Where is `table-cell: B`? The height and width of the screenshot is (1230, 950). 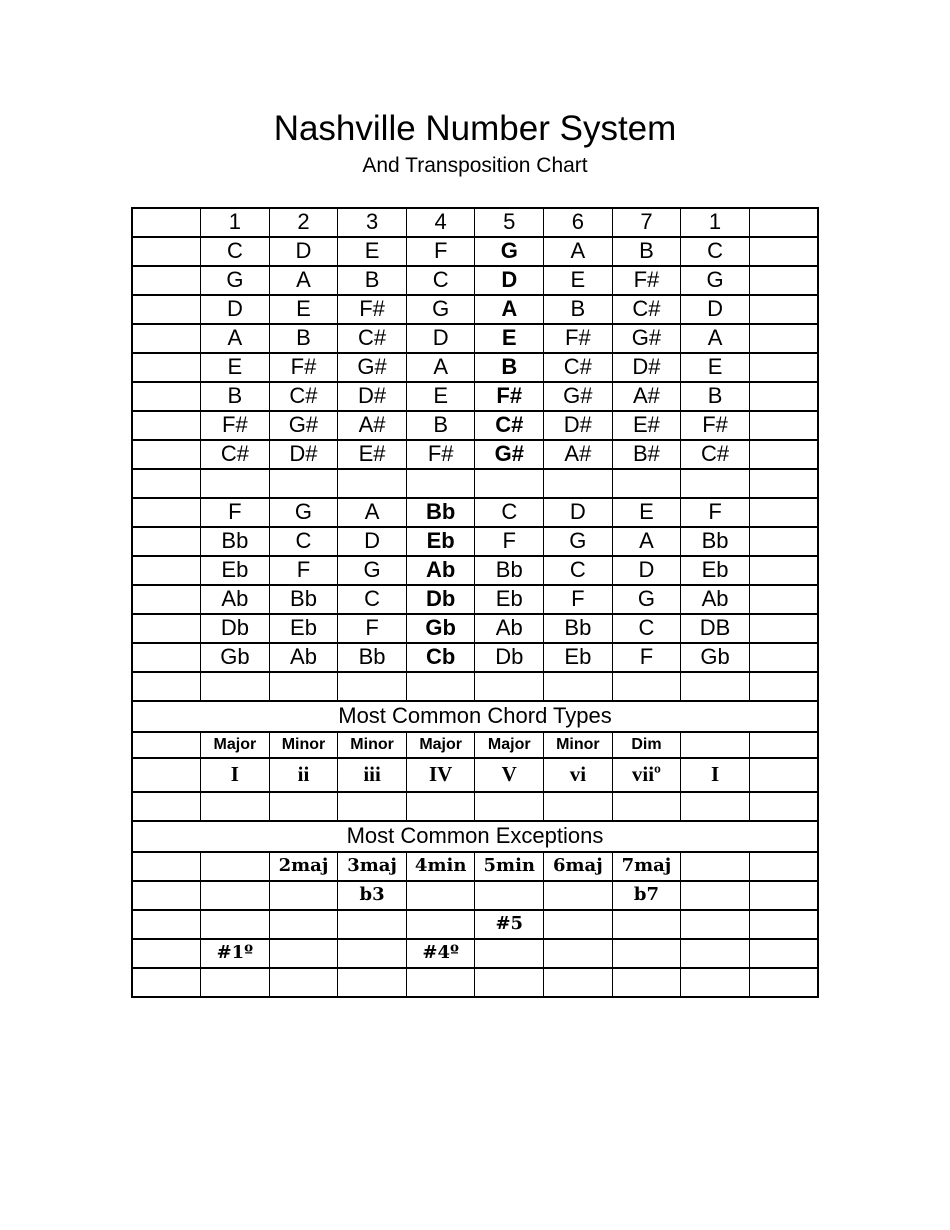
table-cell: B is located at coordinates (715, 396).